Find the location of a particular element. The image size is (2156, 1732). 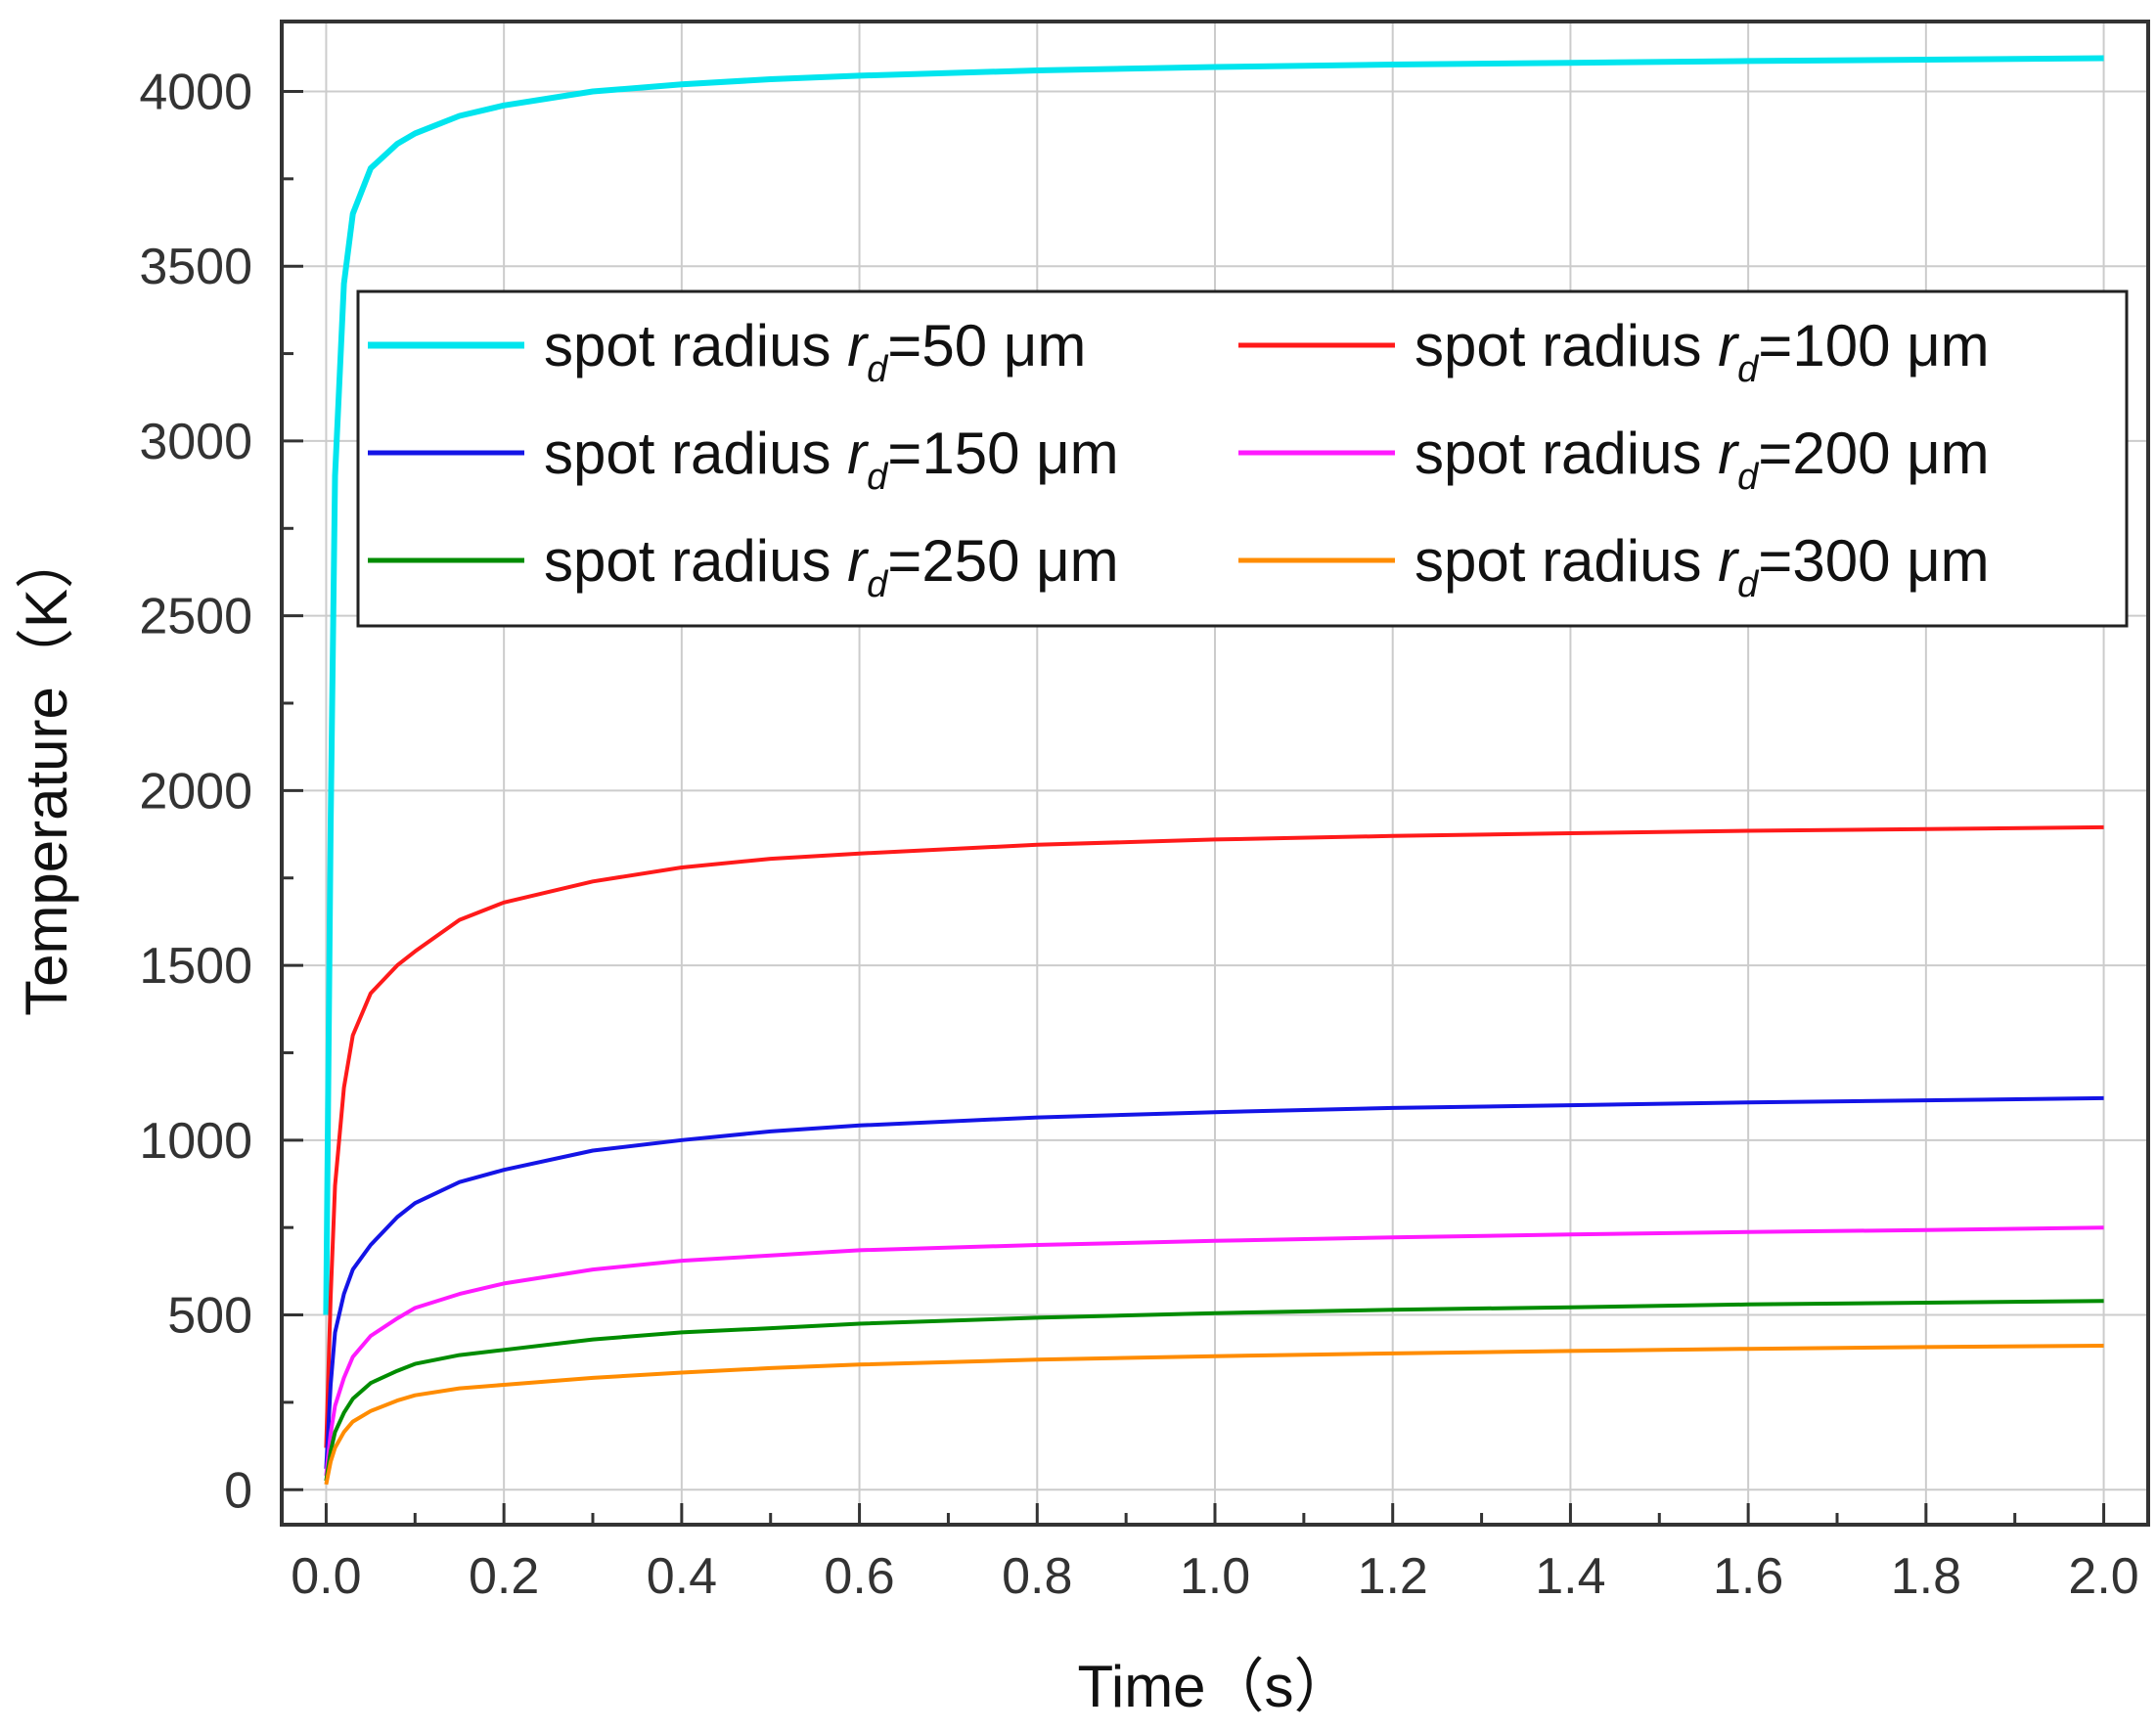

x-tick-label: 0.8 is located at coordinates (1037, 1576).